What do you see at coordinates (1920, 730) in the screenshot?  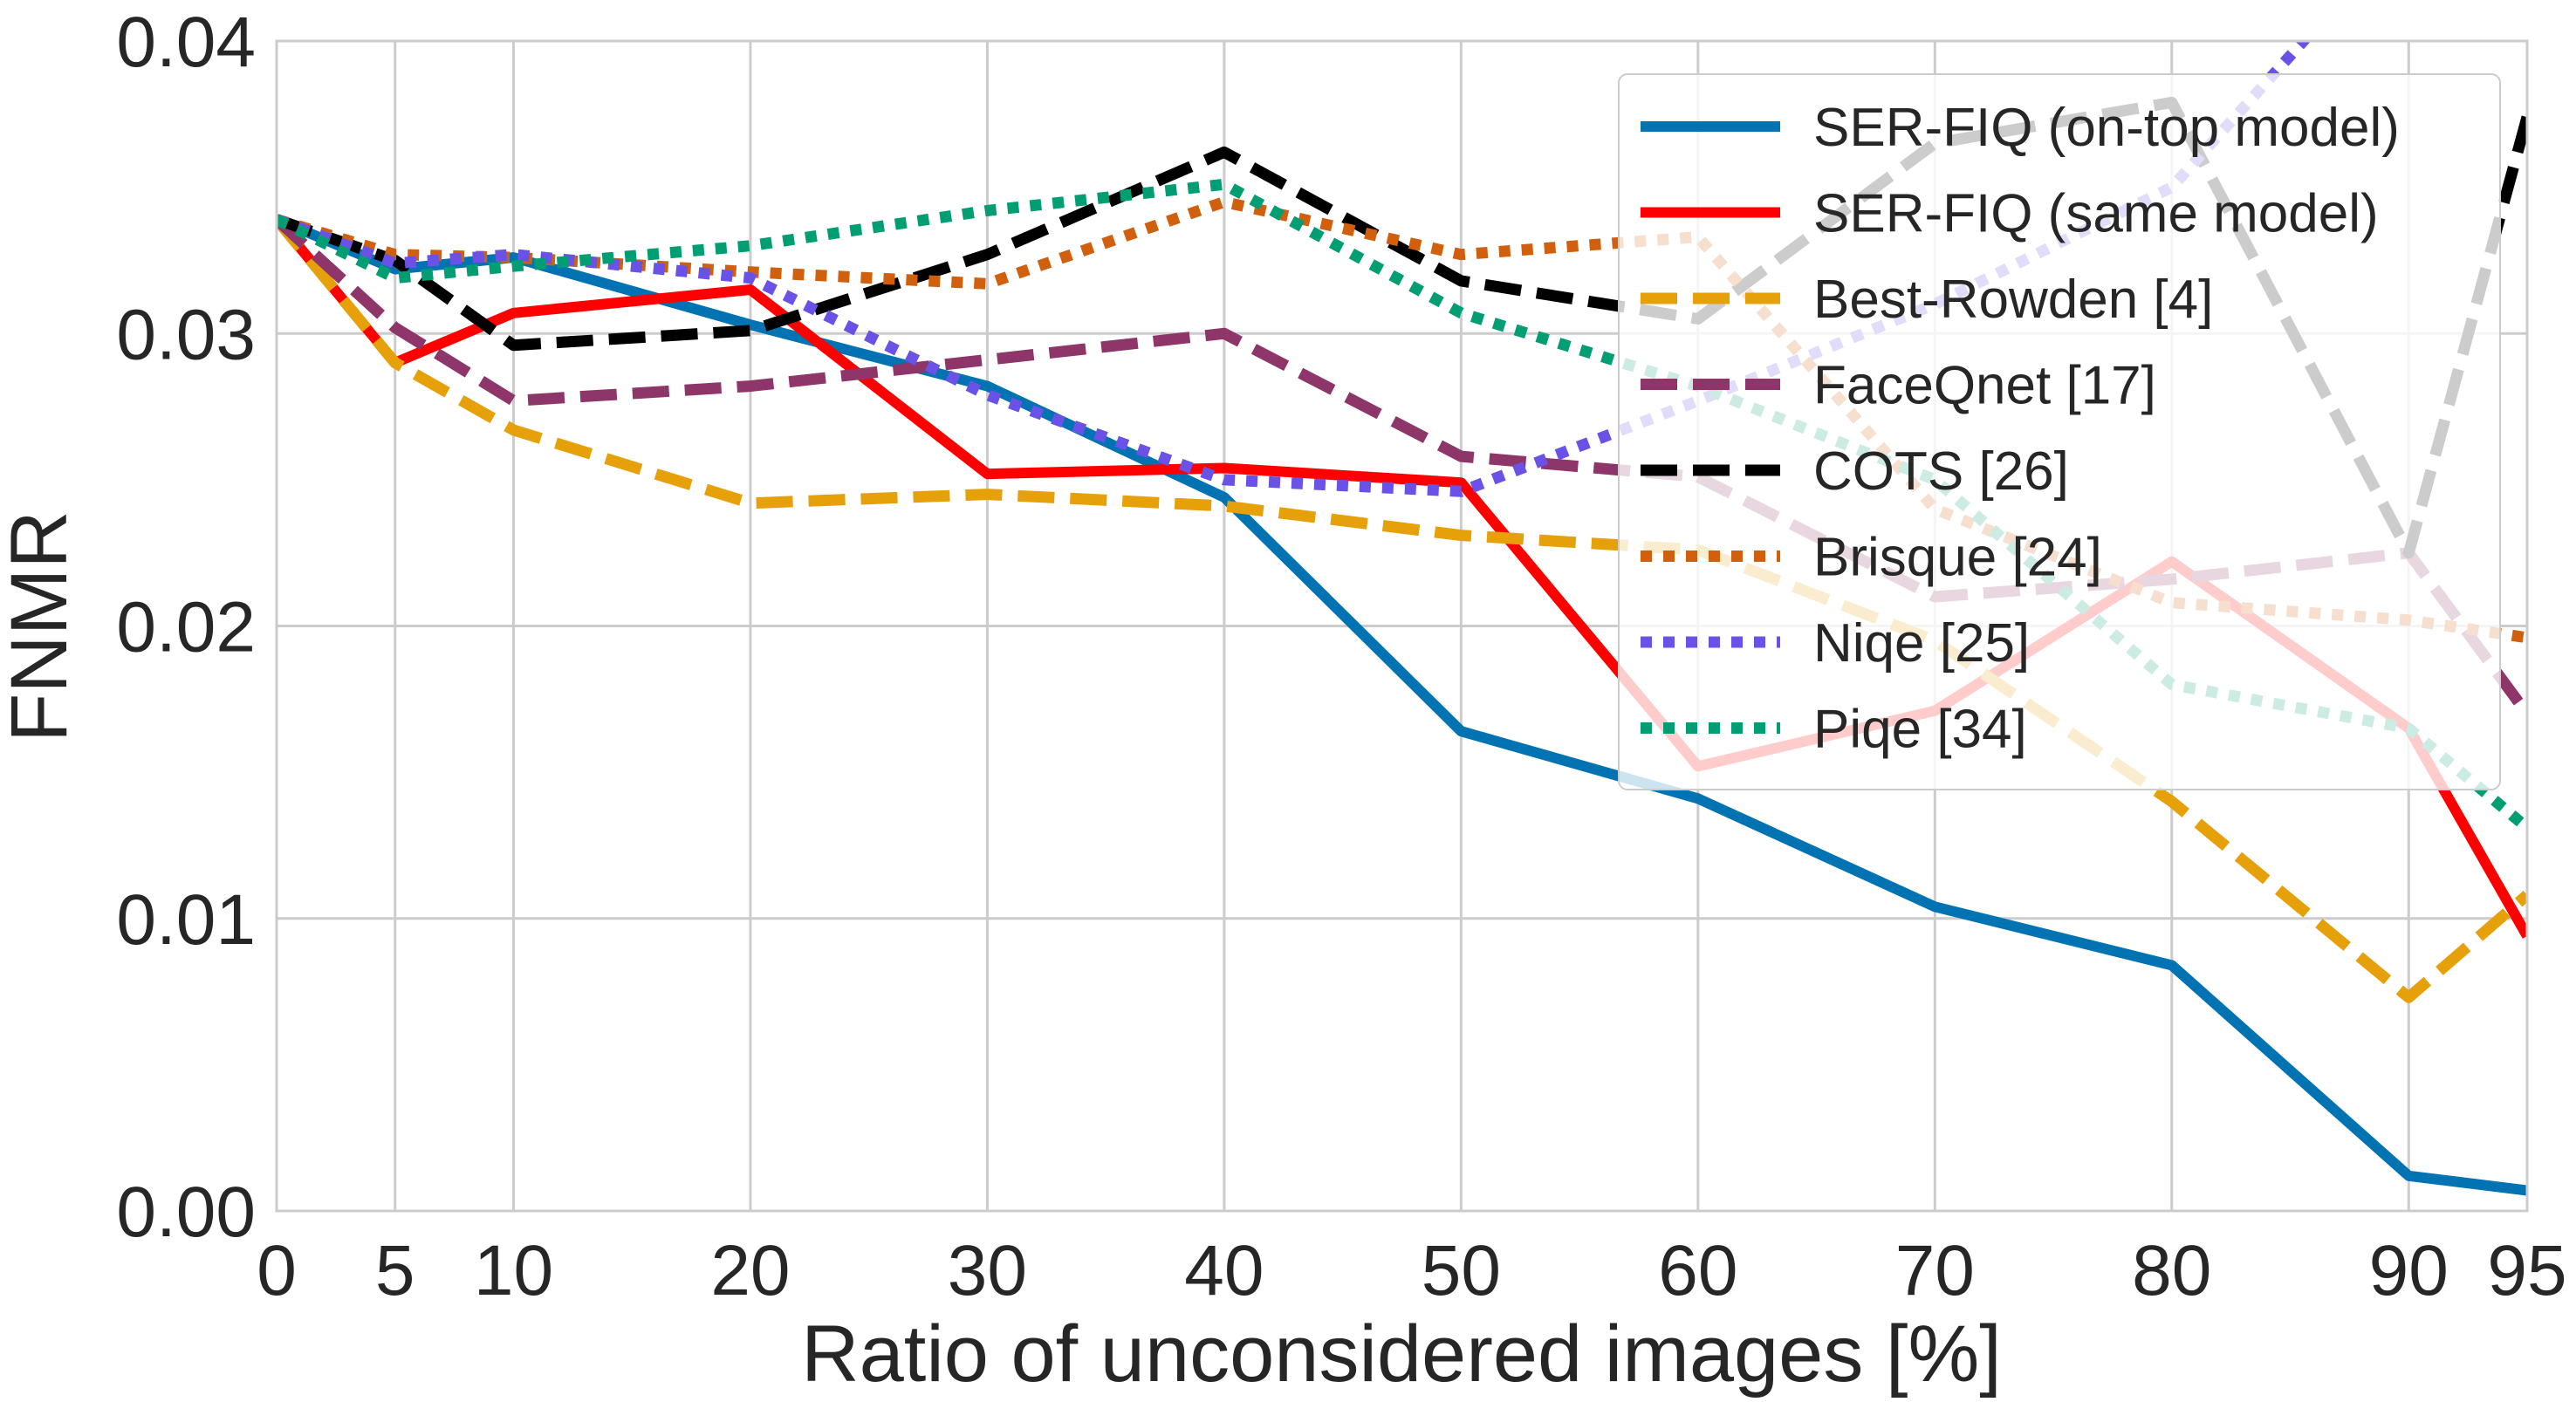 I see `legend-label: Piqe [34]` at bounding box center [1920, 730].